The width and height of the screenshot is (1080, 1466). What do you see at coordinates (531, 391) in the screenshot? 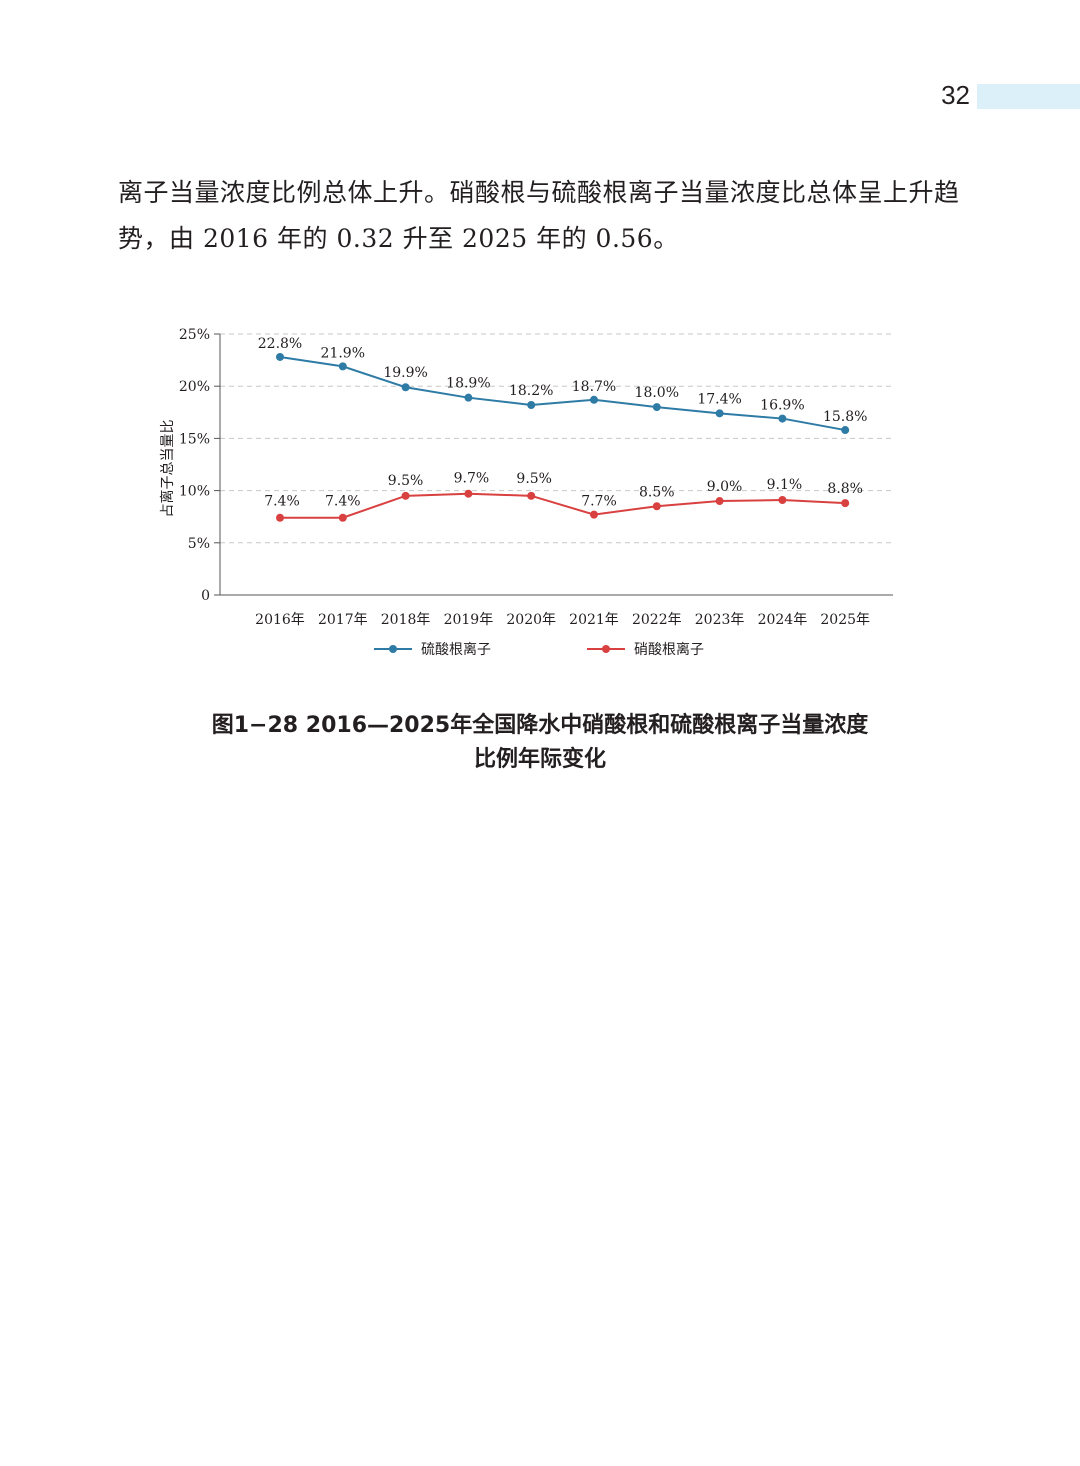
I see `data-label: 18.2%` at bounding box center [531, 391].